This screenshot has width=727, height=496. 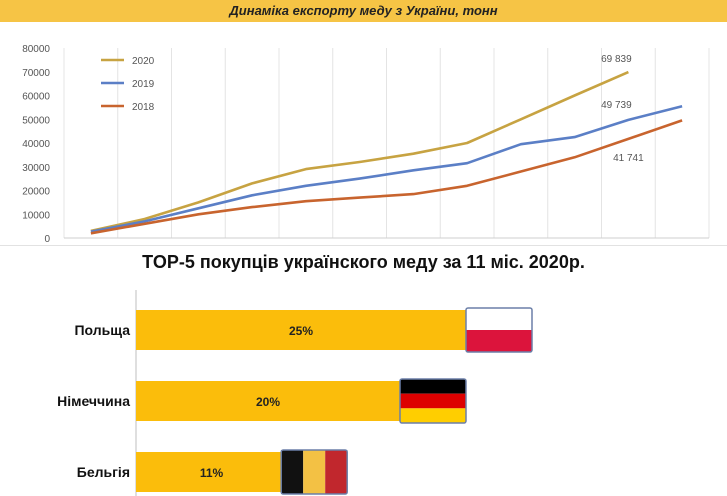 What do you see at coordinates (212, 473) in the screenshot?
I see `value-label: 11%` at bounding box center [212, 473].